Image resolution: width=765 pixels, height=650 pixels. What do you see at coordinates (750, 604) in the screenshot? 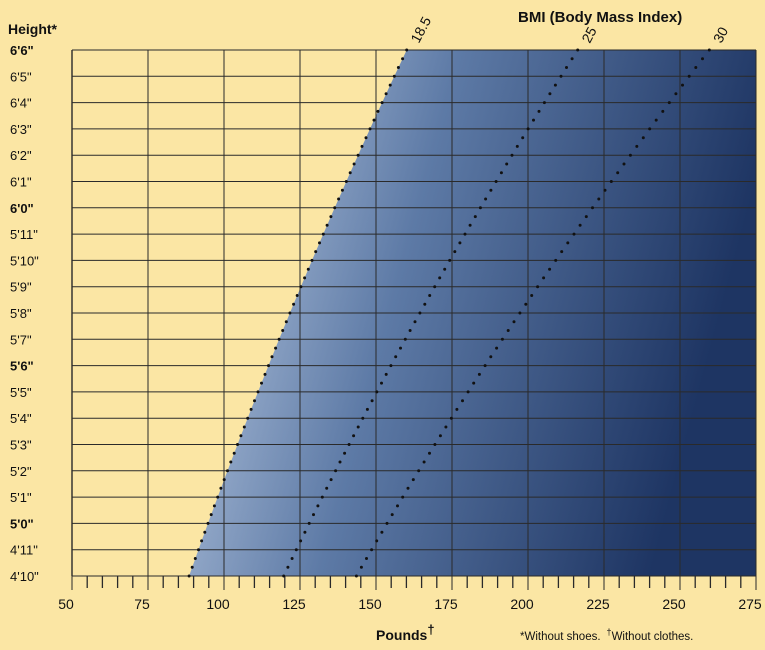
I see `x-tick-label: 275` at bounding box center [750, 604].